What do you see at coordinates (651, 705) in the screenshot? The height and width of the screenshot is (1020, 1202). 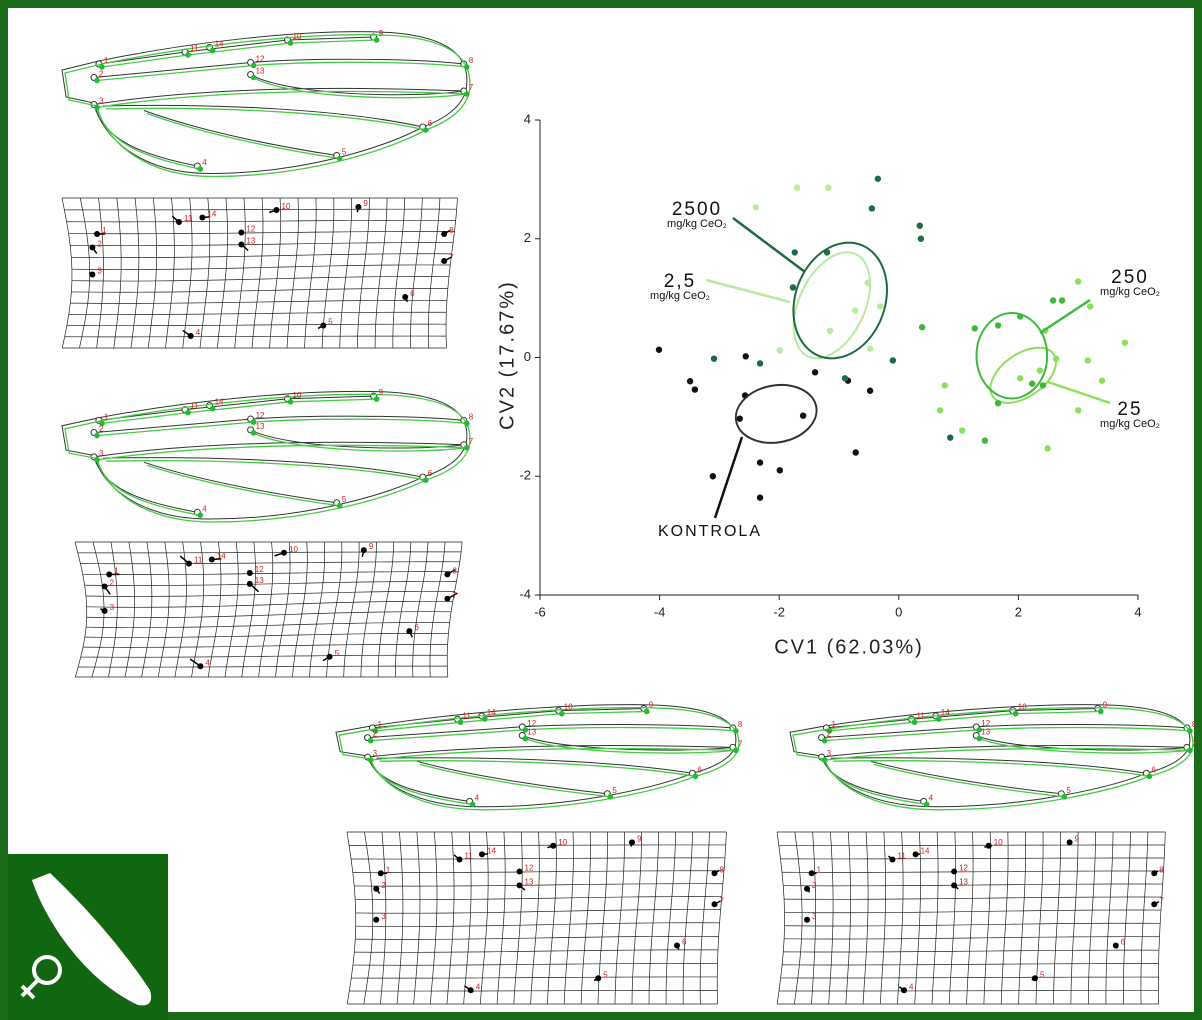 I see `landmark-label: 9` at bounding box center [651, 705].